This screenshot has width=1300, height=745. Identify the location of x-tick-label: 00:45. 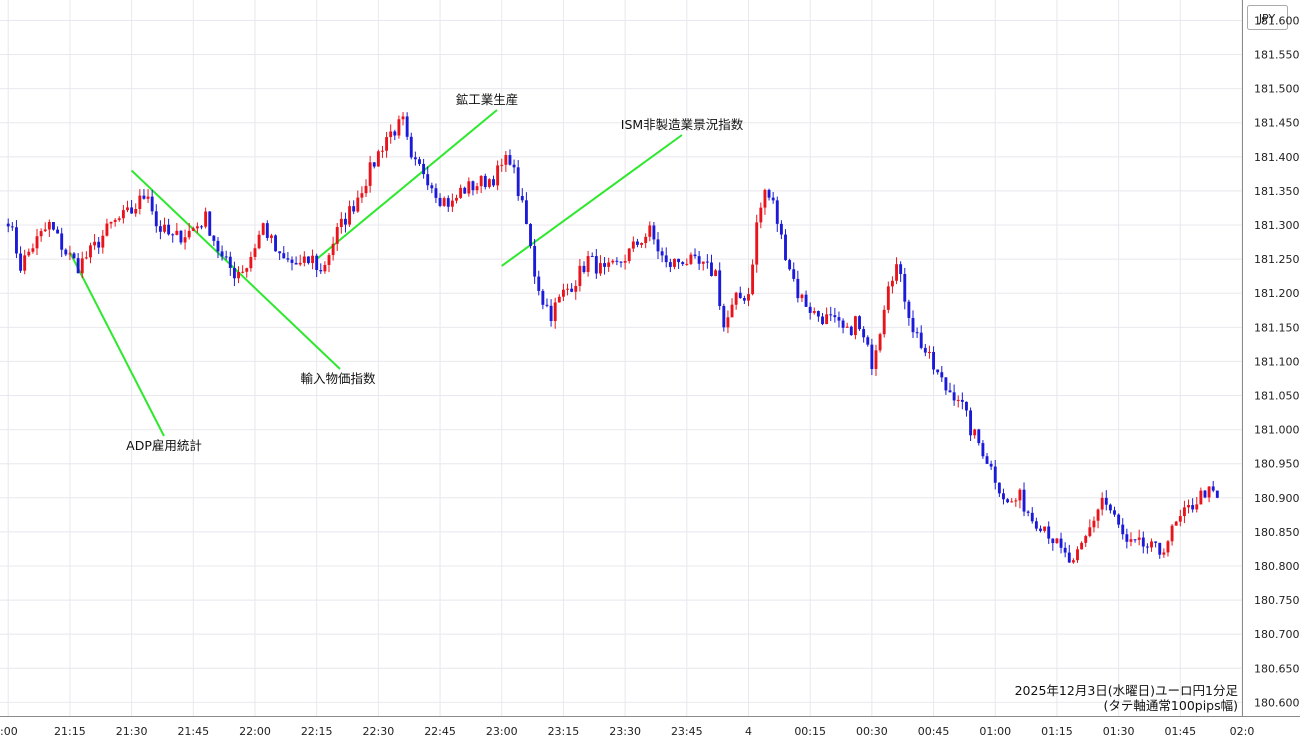
(934, 731).